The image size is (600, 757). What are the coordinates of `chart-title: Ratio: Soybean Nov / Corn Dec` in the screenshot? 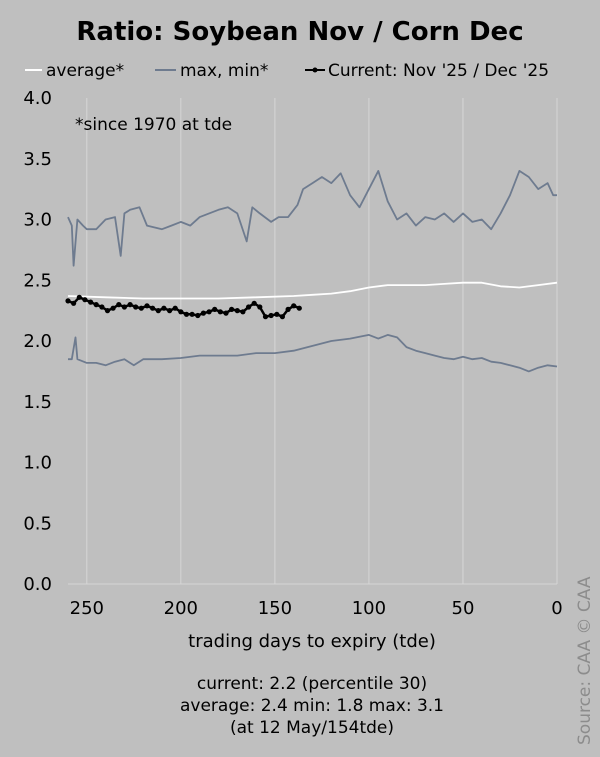 It's located at (299, 32).